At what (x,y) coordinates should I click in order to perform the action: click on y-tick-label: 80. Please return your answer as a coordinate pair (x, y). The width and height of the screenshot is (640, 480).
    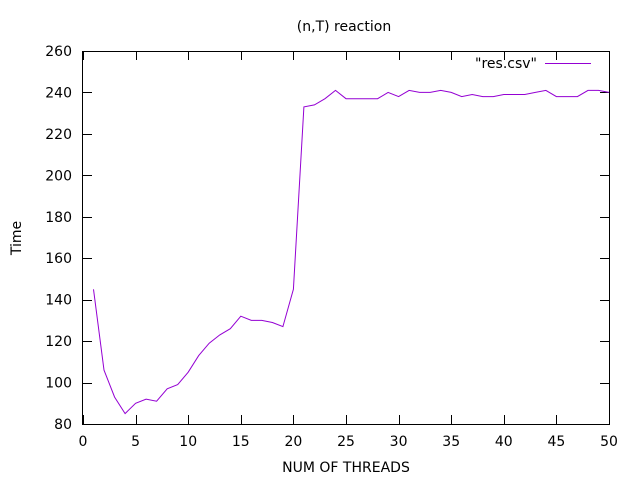
    Looking at the image, I should click on (63, 425).